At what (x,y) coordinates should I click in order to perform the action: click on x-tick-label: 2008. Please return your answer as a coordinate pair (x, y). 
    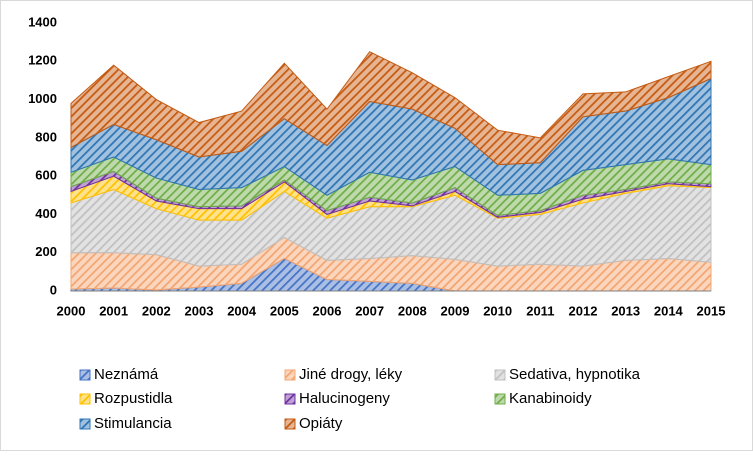
    Looking at the image, I should click on (412, 310).